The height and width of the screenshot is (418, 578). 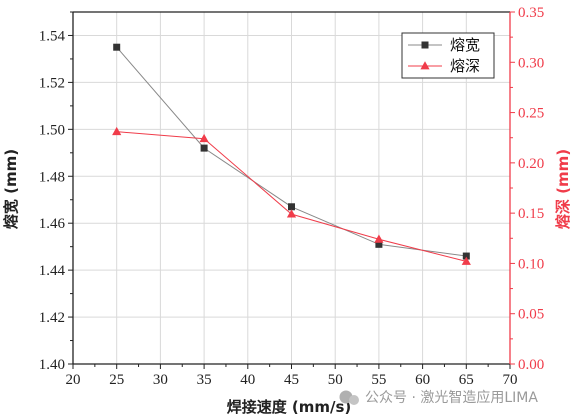 I want to click on x-tick-label: 35, so click(x=204, y=380).